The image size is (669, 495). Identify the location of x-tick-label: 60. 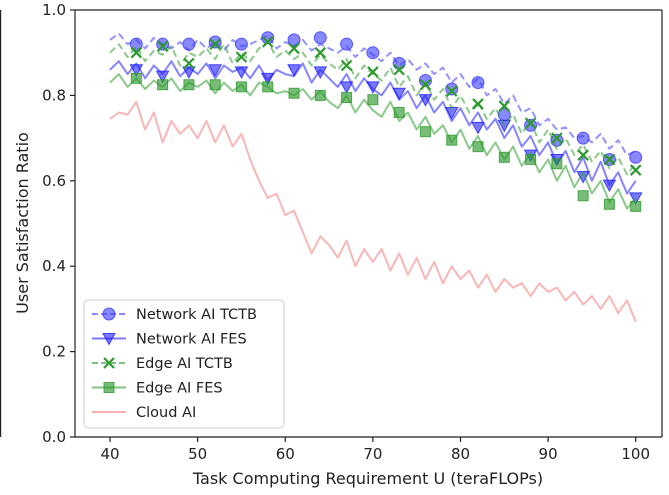
(285, 454).